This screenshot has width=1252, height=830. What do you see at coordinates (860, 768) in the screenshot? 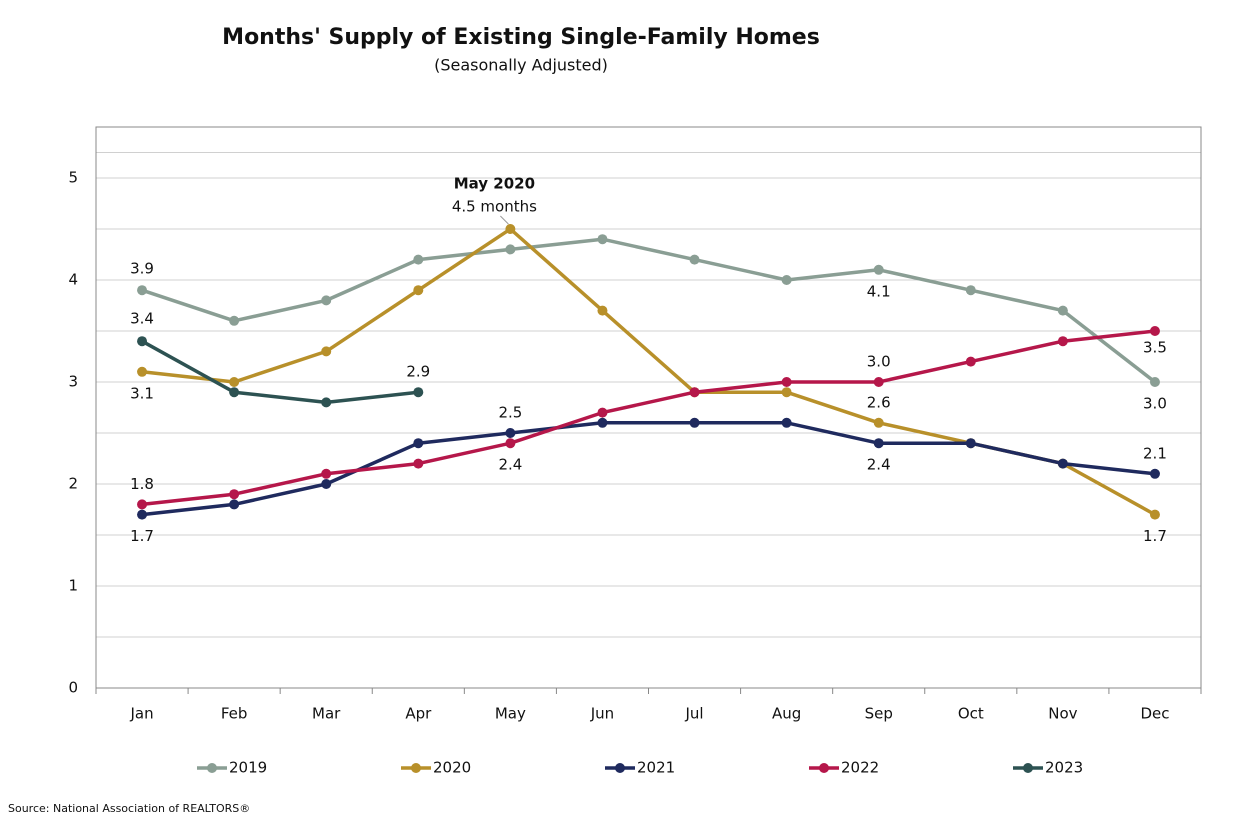
I see `legend-label: 2022` at bounding box center [860, 768].